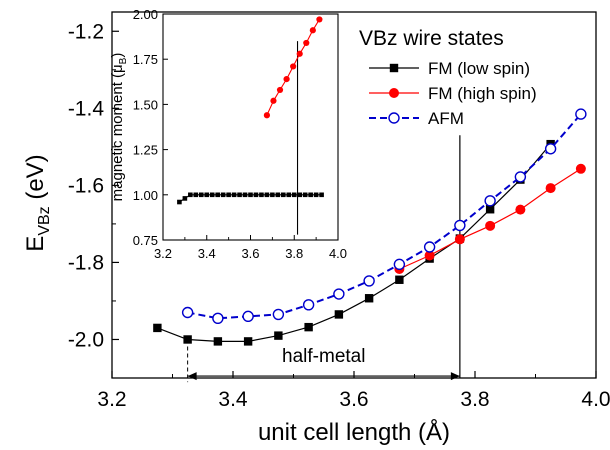 This screenshot has width=610, height=450. Describe the element at coordinates (233, 399) in the screenshot. I see `x-tick-label: 3.4` at that location.